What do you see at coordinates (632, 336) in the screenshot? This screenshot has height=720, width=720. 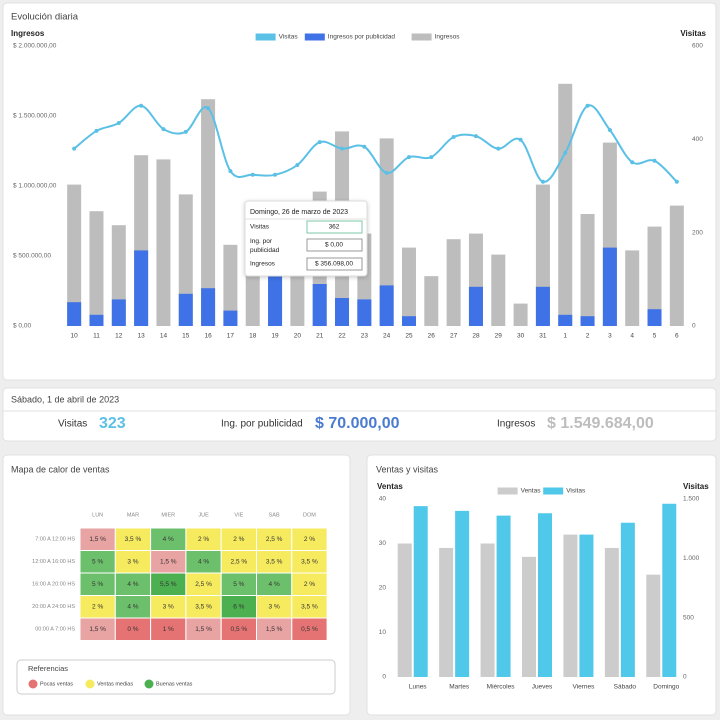 I see `x-tick-label: 4` at bounding box center [632, 336].